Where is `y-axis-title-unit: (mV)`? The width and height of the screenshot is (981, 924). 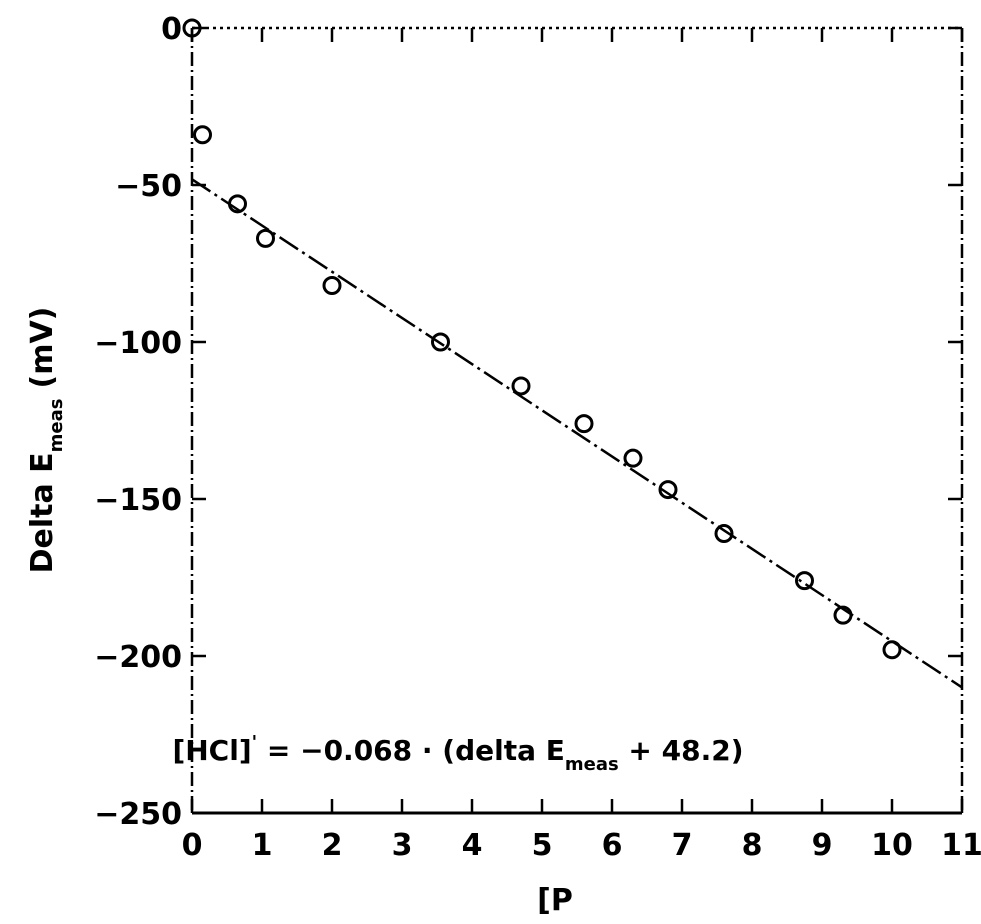 y-axis-title-unit: (mV) is located at coordinates (42, 348).